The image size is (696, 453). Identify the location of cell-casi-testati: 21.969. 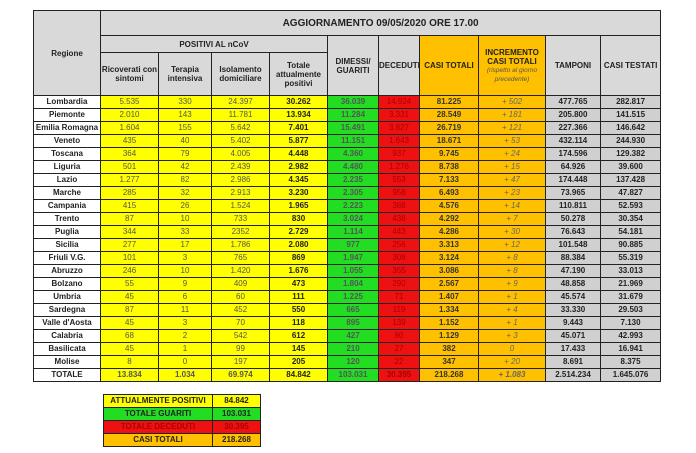
(630, 284).